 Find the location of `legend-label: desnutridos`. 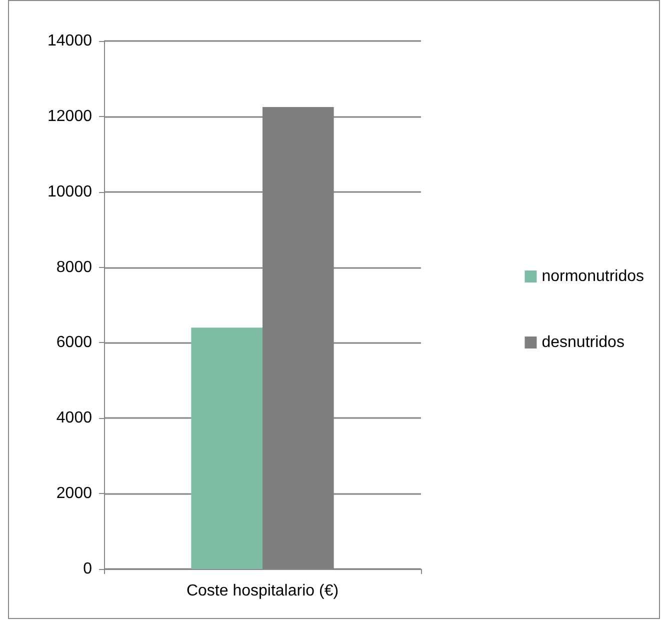

legend-label: desnutridos is located at coordinates (583, 342).